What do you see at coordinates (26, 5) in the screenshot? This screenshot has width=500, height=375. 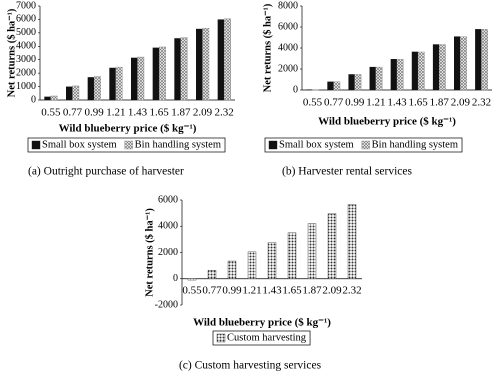 I see `y-tick-label: 7000` at bounding box center [26, 5].